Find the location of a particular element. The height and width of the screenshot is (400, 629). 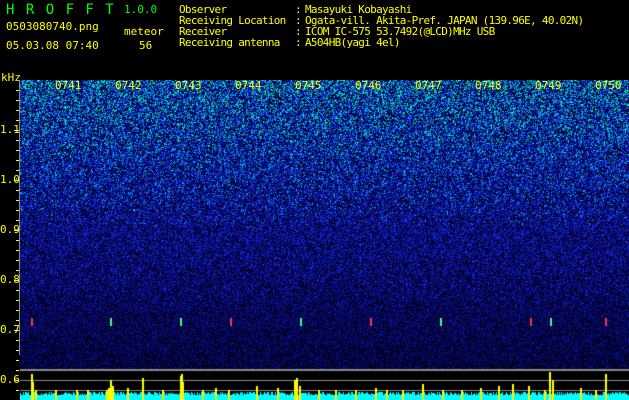

time-tick-label: 0749 is located at coordinates (548, 85).